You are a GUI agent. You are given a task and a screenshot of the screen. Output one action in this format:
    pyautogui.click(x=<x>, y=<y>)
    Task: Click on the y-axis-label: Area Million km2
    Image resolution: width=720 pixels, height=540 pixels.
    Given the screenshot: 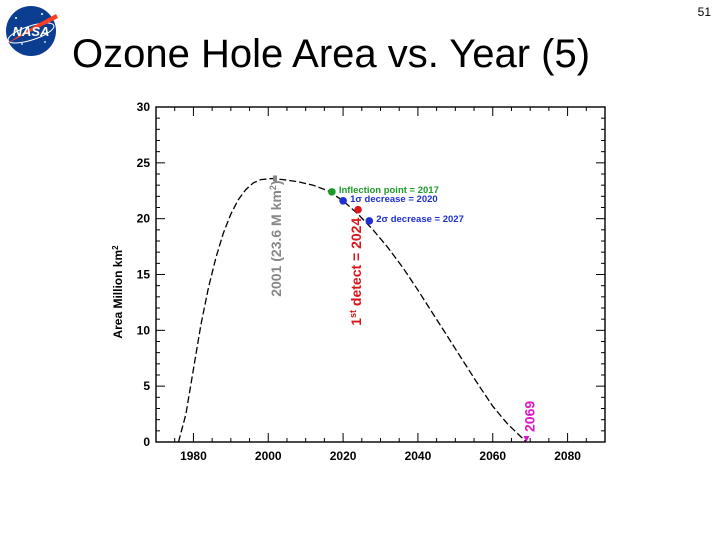 What is the action you would take?
    pyautogui.click(x=118, y=292)
    